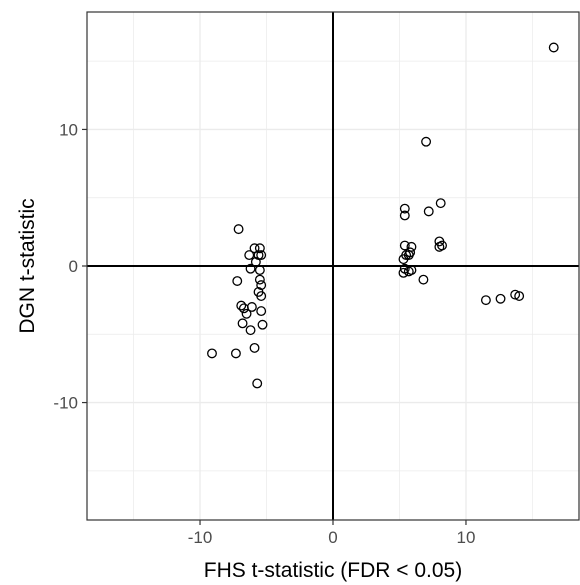 Image resolution: width=580 pixels, height=585 pixels. Describe the element at coordinates (73, 266) in the screenshot. I see `y-tick-label: 0` at that location.